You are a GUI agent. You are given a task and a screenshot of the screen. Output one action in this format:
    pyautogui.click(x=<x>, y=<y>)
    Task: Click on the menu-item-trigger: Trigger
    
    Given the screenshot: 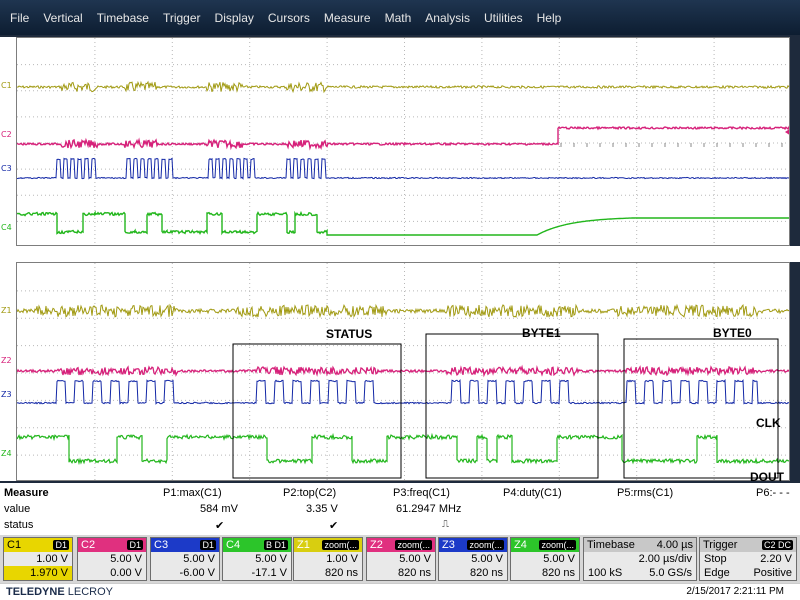 What is the action you would take?
    pyautogui.click(x=181, y=17)
    